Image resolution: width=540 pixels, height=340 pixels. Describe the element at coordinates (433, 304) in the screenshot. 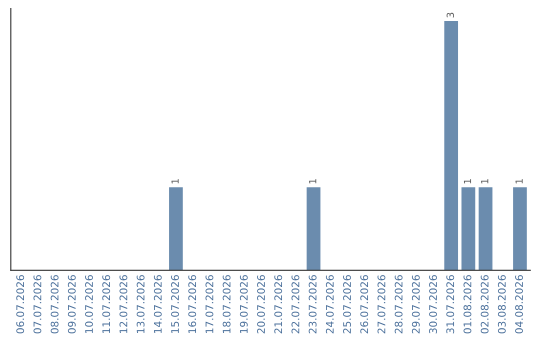

I see `x-tick-label: 30.07.2026` at that location.